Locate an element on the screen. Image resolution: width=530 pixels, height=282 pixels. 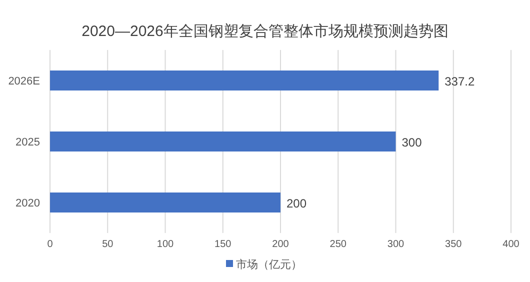
legend: 市场（亿元） is located at coordinates (264, 265).